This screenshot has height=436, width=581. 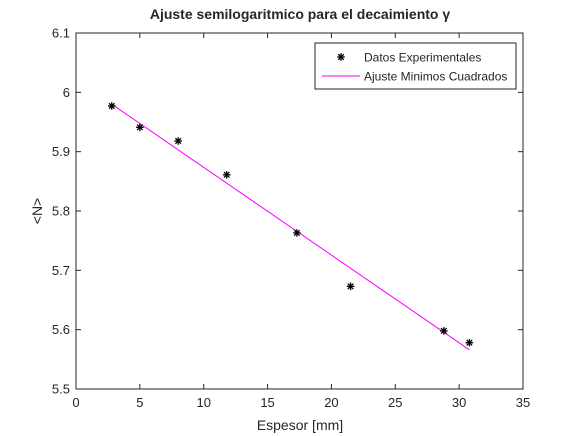 What do you see at coordinates (61, 33) in the screenshot?
I see `y-tick-label: 6.1` at bounding box center [61, 33].